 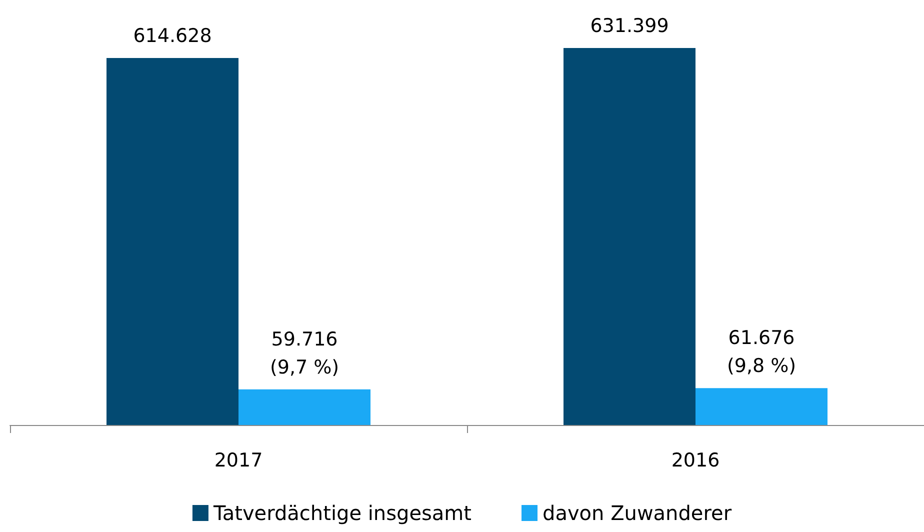 I want to click on x-tick-label: 2016, so click(x=695, y=461).